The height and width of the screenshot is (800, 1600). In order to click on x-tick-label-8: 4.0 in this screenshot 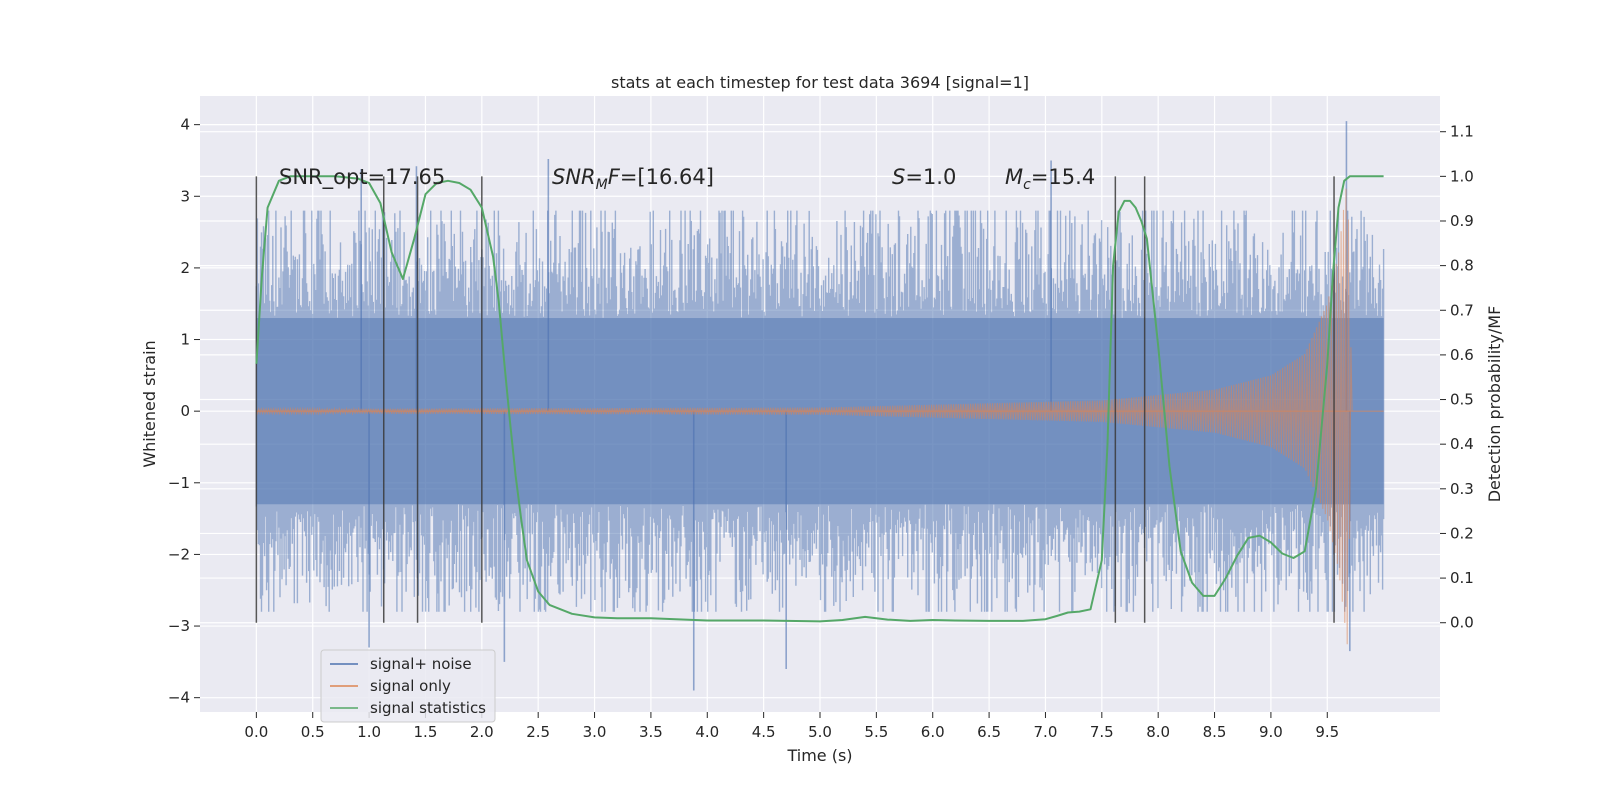, I will do `click(707, 732)`.